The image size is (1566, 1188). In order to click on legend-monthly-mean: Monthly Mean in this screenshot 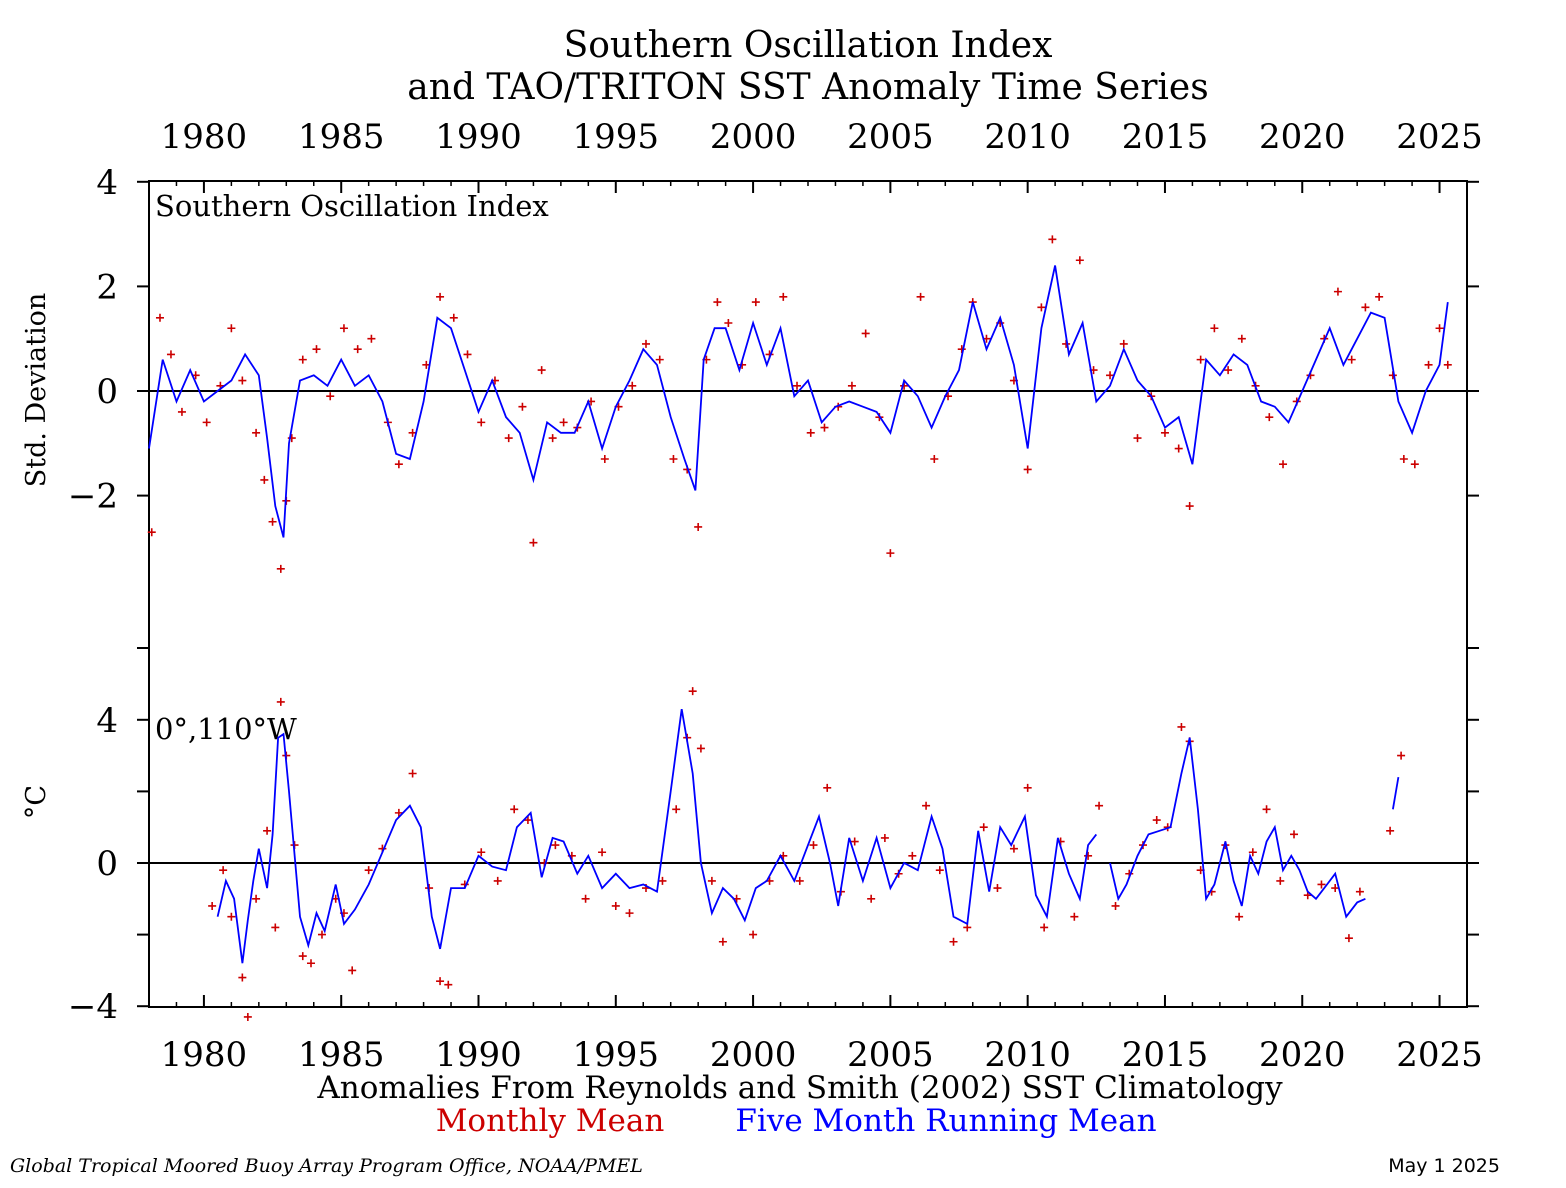, I will do `click(550, 1121)`.